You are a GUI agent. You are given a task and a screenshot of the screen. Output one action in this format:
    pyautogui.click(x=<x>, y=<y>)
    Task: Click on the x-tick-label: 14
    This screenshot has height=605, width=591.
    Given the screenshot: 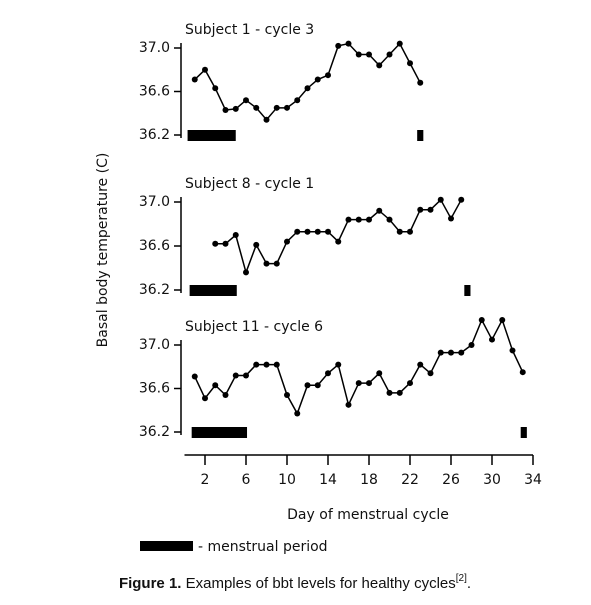 What is the action you would take?
    pyautogui.click(x=328, y=480)
    